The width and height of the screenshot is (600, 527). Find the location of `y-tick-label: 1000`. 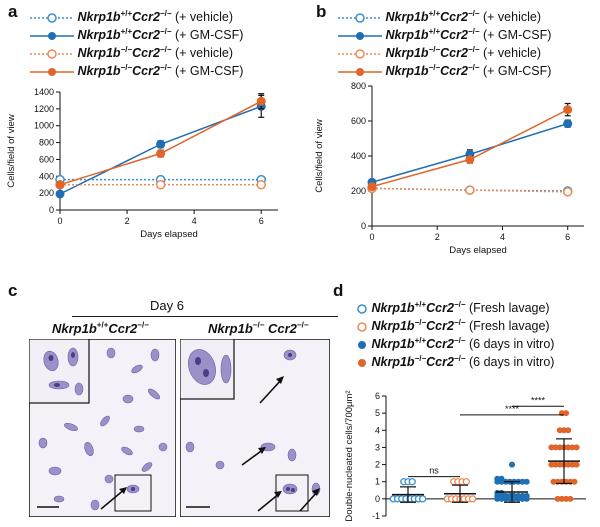

y-tick-label: 1000 is located at coordinates (44, 126).